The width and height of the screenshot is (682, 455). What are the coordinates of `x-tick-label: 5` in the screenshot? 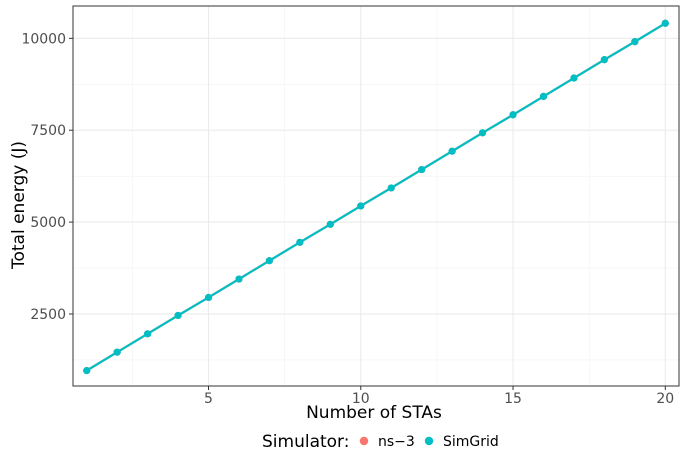 It's located at (208, 399).